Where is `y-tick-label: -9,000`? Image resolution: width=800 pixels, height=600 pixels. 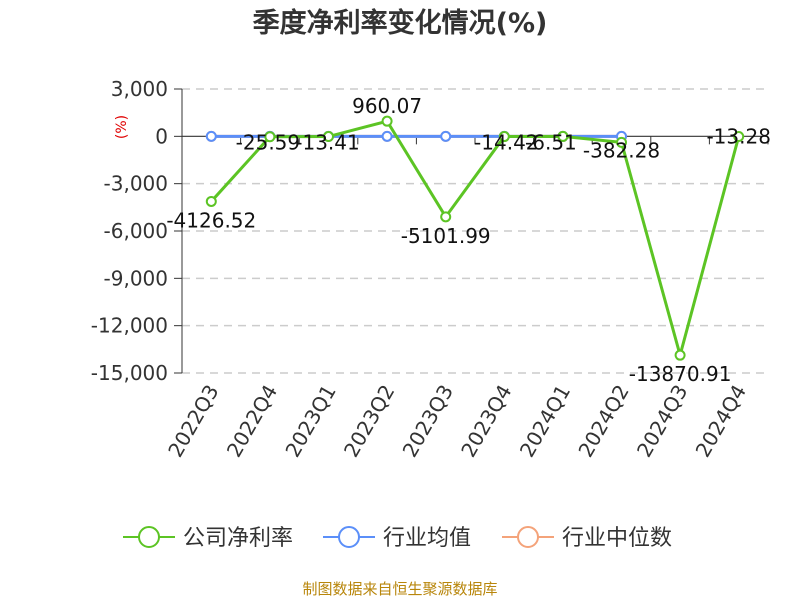 y-tick-label: -9,000 is located at coordinates (136, 278).